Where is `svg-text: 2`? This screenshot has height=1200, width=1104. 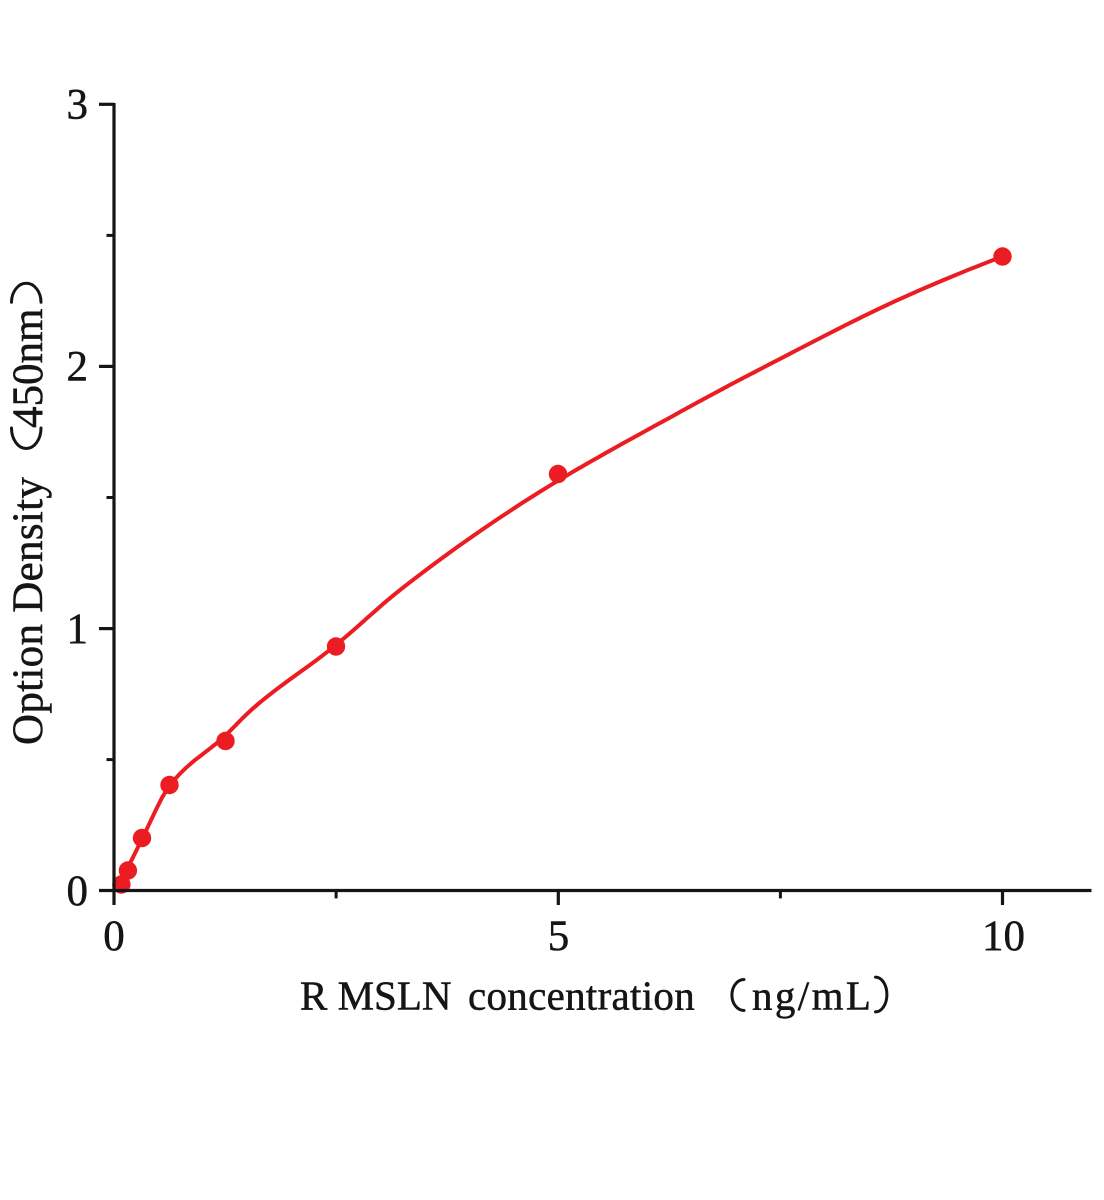
svg-text: 2 is located at coordinates (78, 367).